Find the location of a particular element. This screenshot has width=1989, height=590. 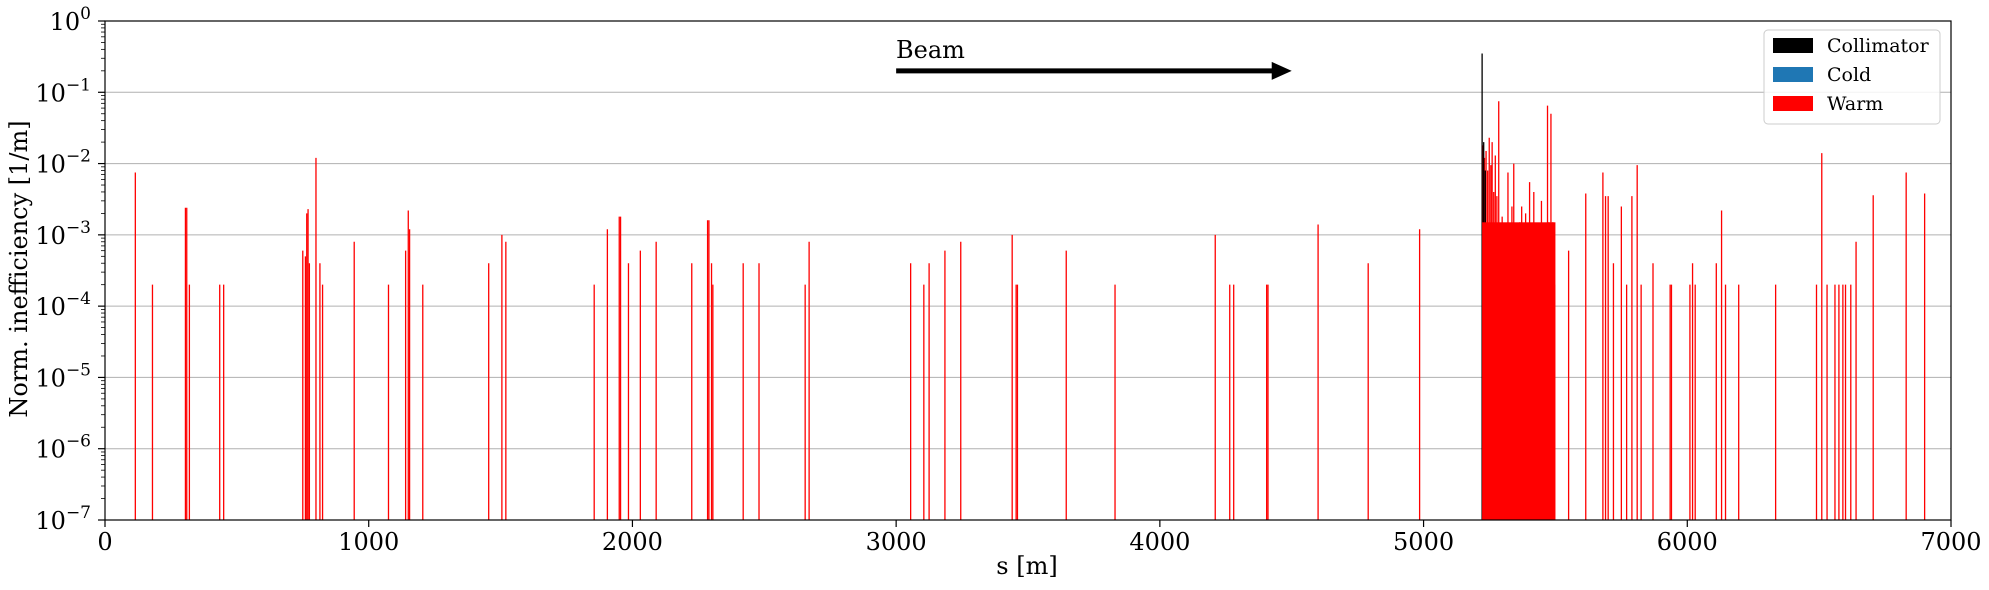

x-tick-label: 6000 is located at coordinates (1687, 542).